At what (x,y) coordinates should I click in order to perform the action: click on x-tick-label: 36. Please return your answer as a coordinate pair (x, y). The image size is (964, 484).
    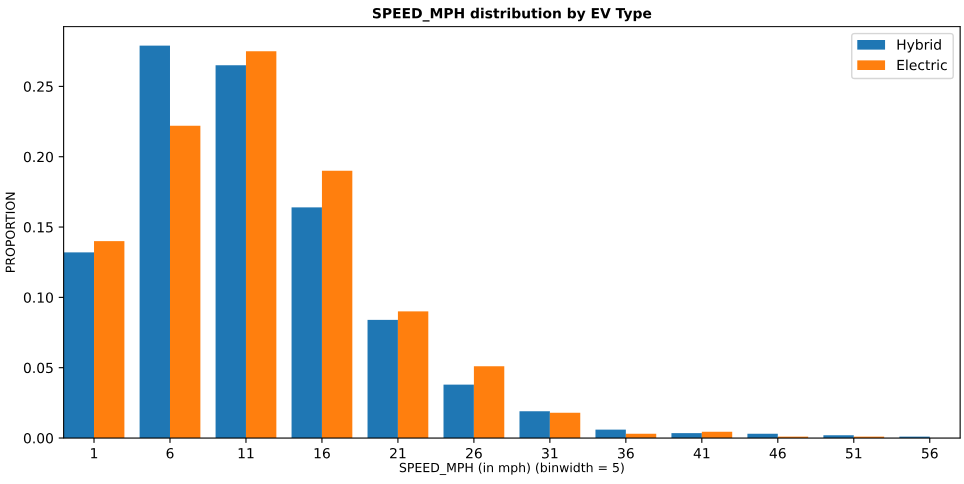
    Looking at the image, I should click on (626, 453).